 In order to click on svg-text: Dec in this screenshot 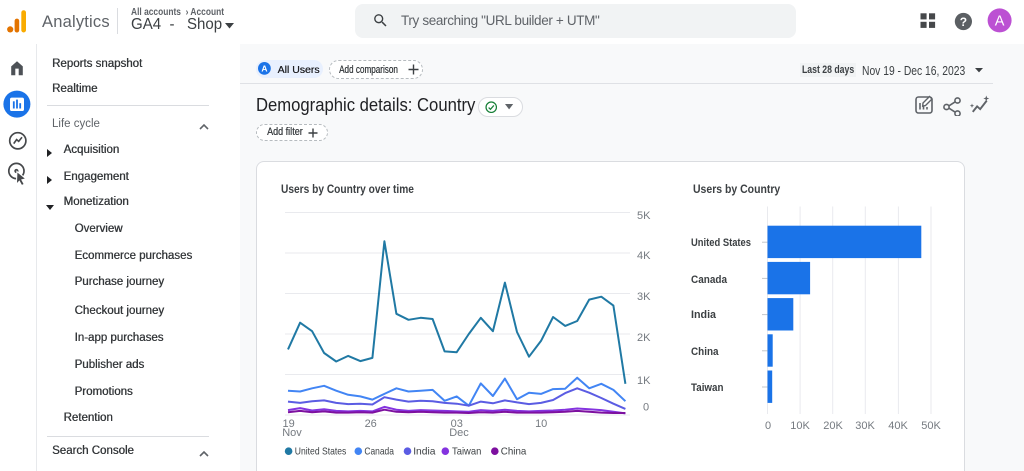, I will do `click(459, 433)`.